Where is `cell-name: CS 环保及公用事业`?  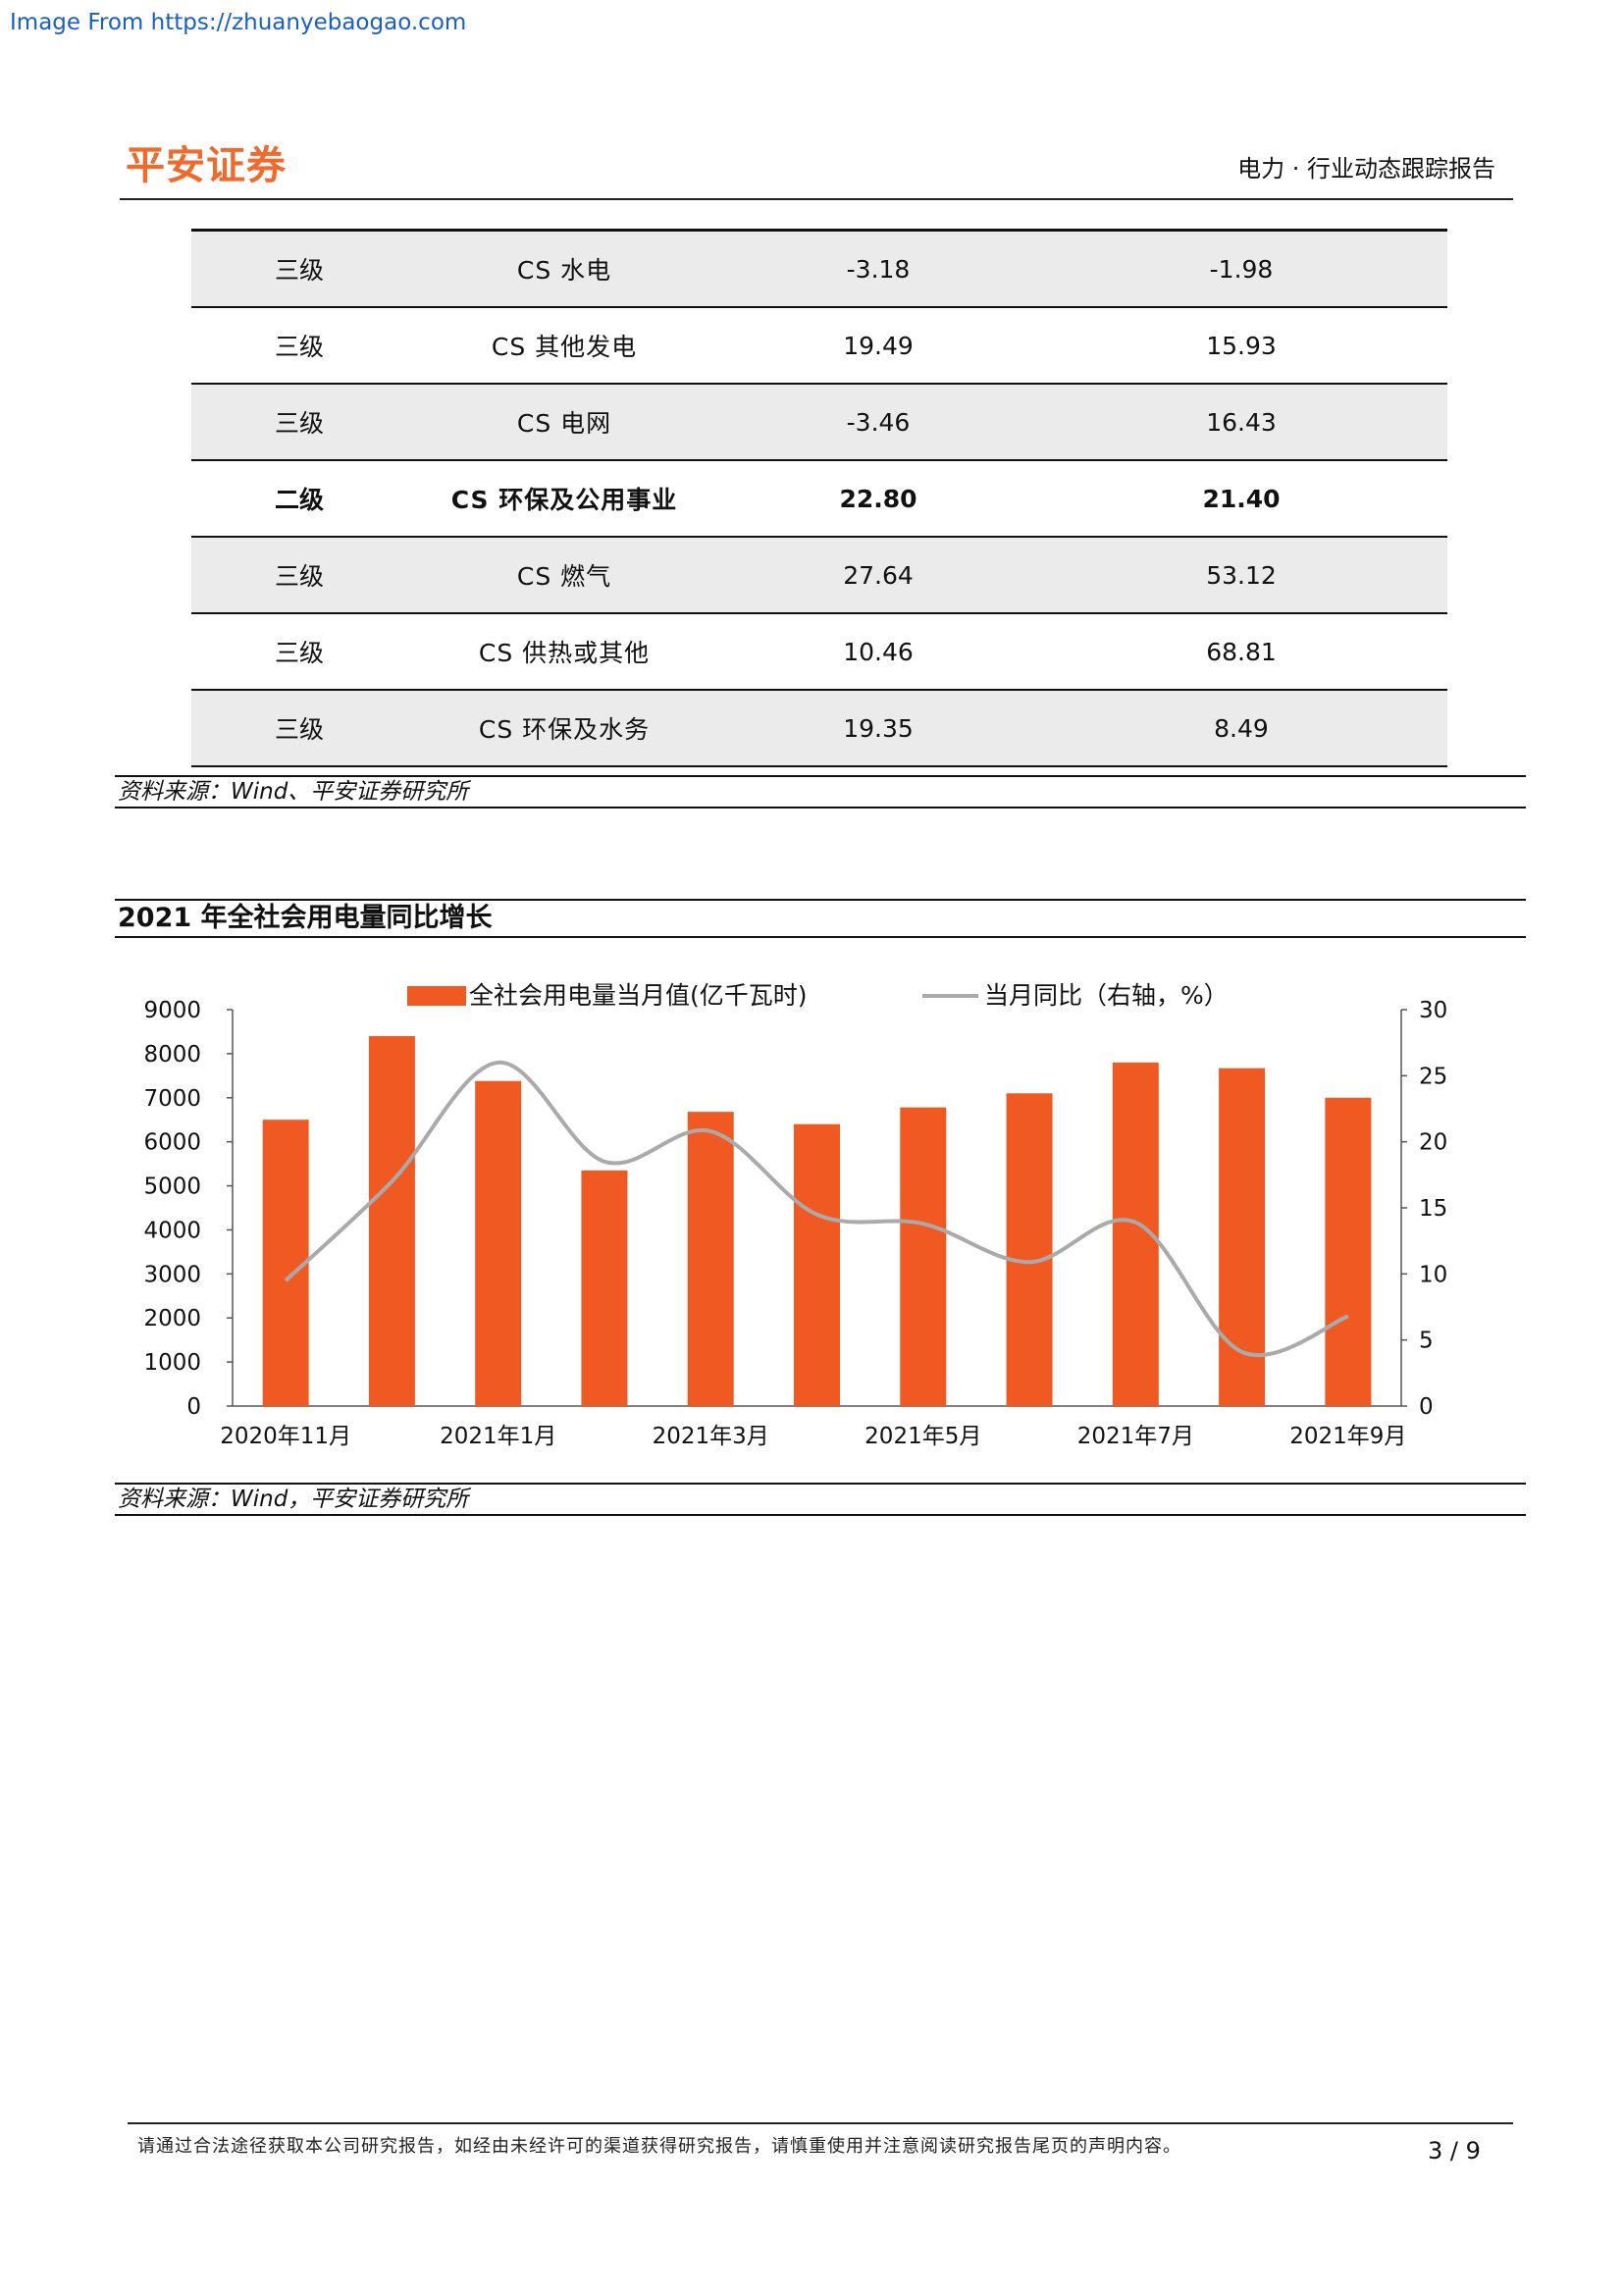 cell-name: CS 环保及公用事业 is located at coordinates (564, 500).